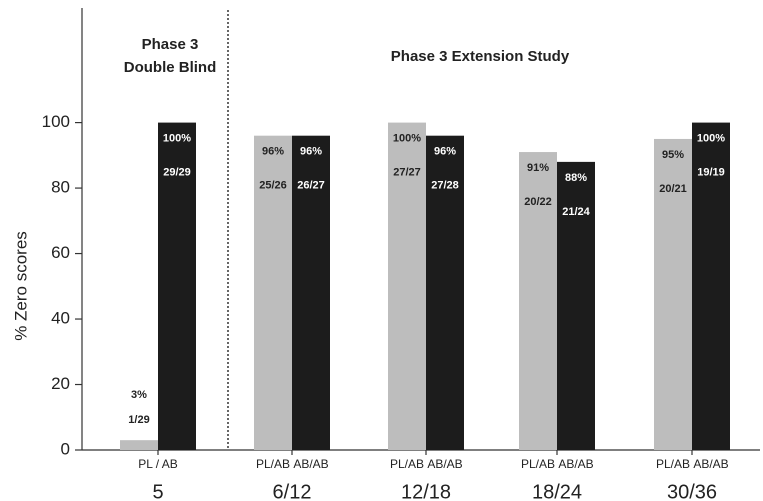 This screenshot has height=501, width=763. What do you see at coordinates (557, 491) in the screenshot?
I see `x-tick-label: 18/24` at bounding box center [557, 491].